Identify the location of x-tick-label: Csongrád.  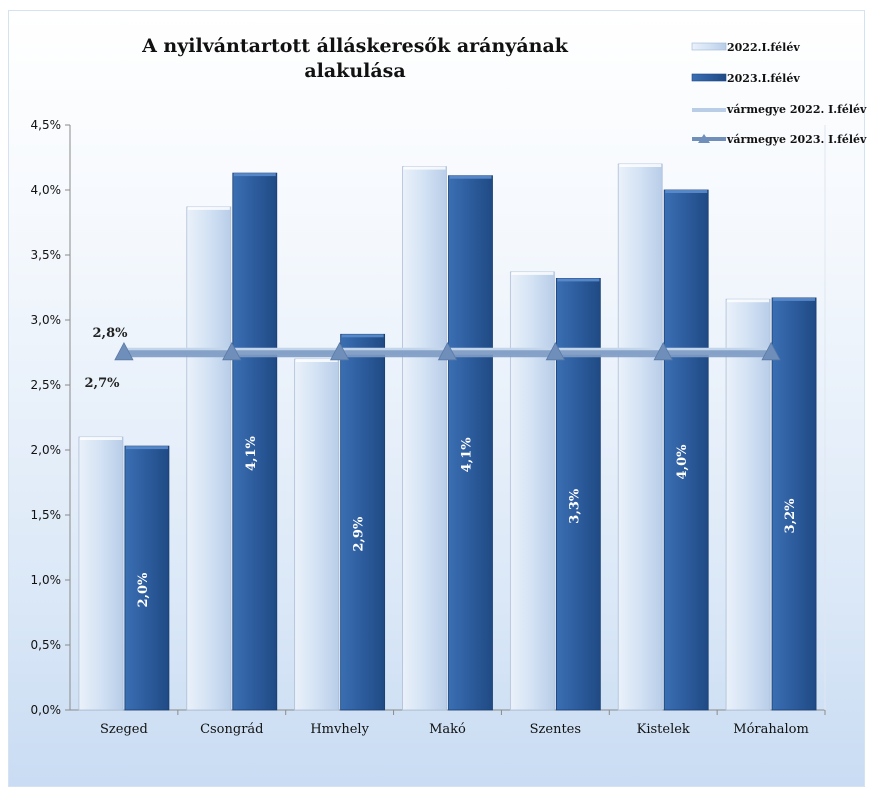
(231, 729).